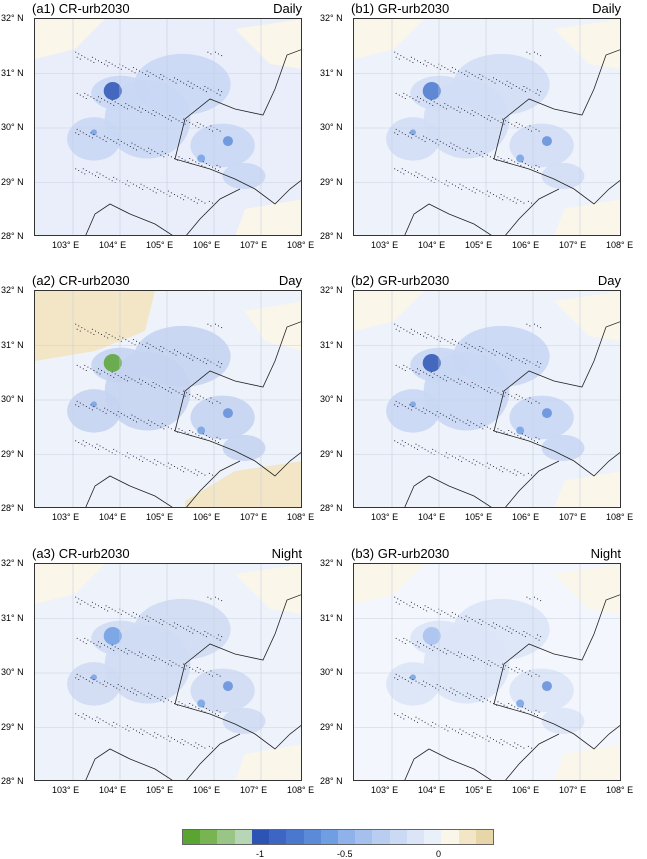 This screenshot has width=647, height=859. I want to click on panel-period-b1: Daily, so click(606, 8).